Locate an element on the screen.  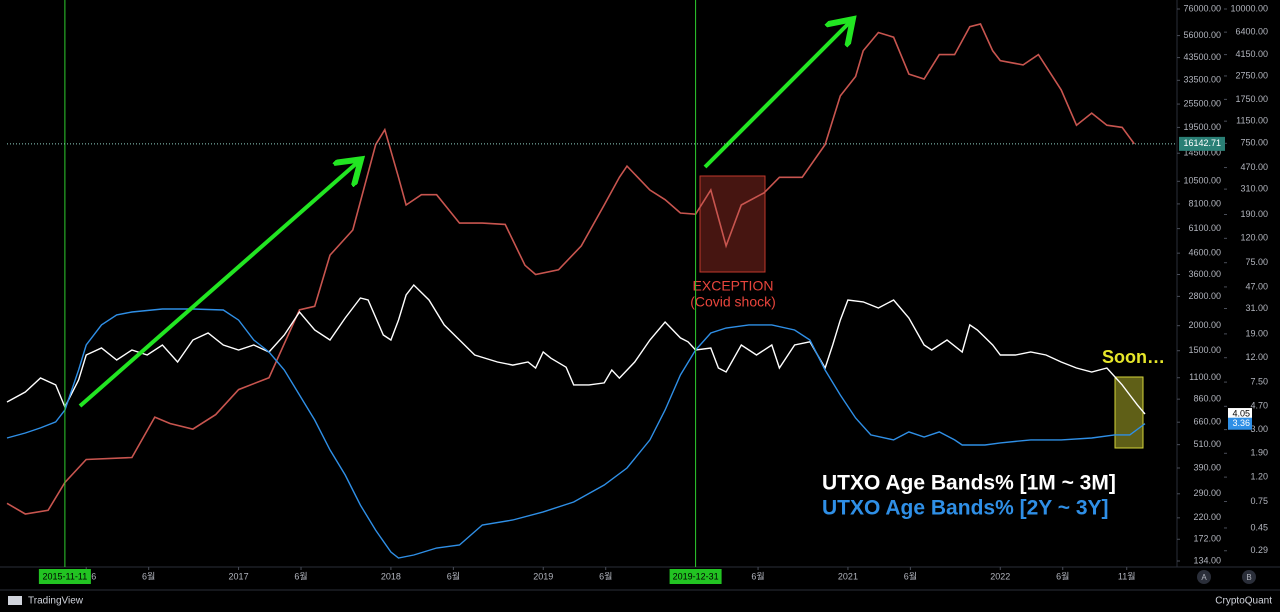
annotation: EXCEPTION is located at coordinates (733, 286).